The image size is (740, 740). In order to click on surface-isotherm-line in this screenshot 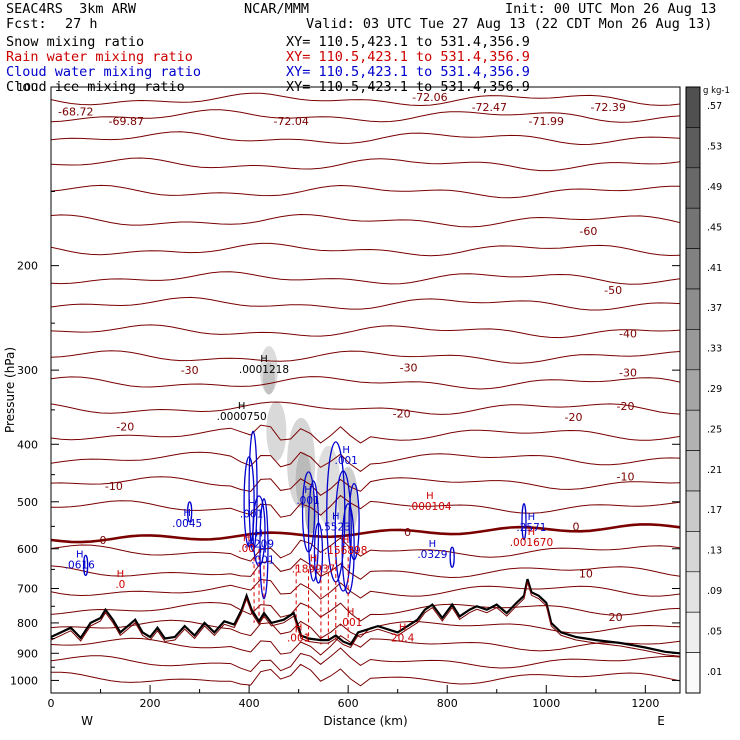, I will do `click(365, 619)`.